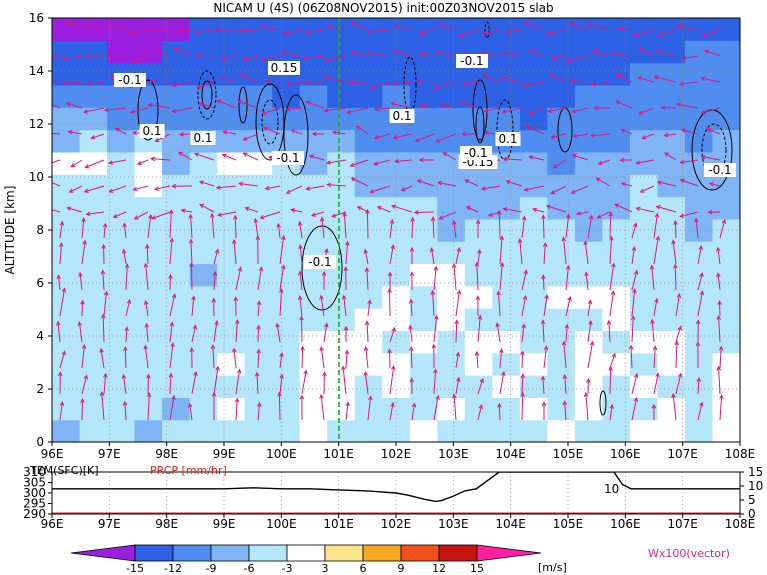  I want to click on colorbar-label: -15, so click(135, 568).